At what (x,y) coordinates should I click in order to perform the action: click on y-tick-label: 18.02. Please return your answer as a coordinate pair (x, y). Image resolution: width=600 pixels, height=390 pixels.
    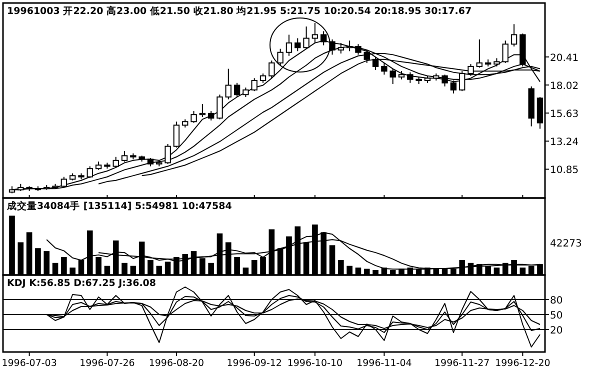
    Looking at the image, I should click on (564, 86).